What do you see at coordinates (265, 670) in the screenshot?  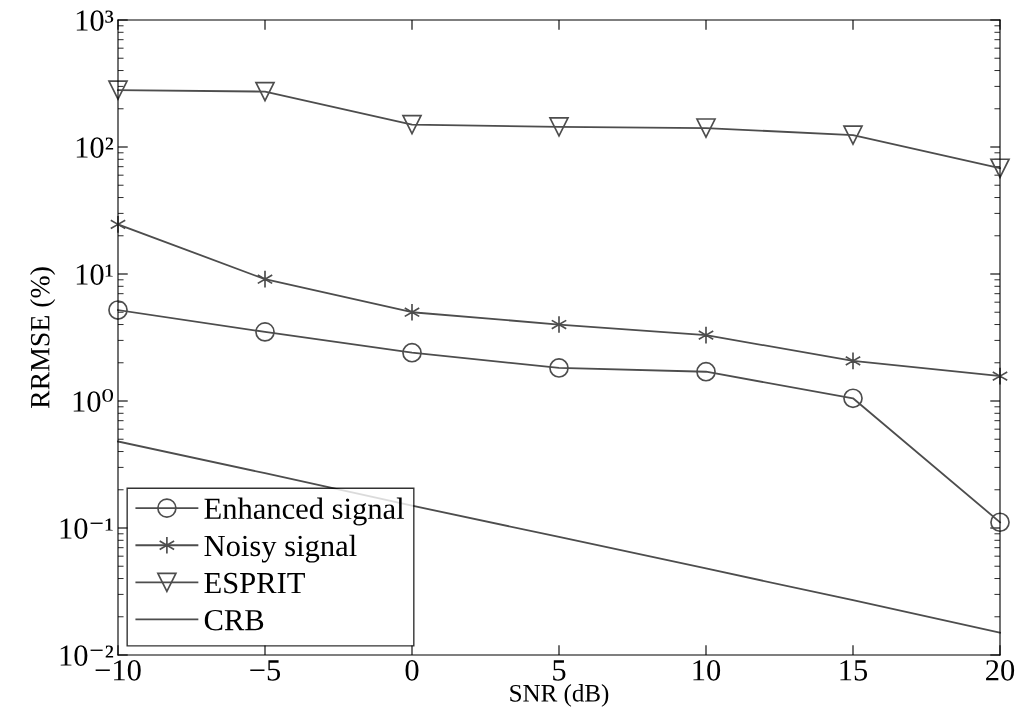 I see `x-tick-label: −5` at bounding box center [265, 670].